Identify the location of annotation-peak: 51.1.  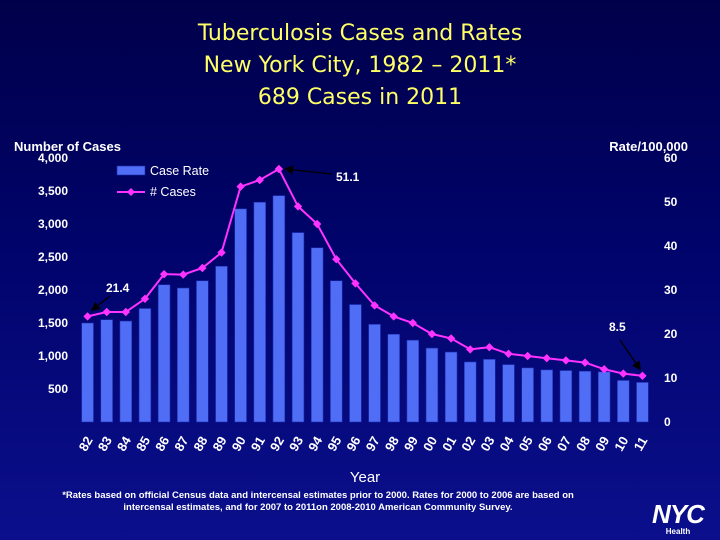
(348, 177).